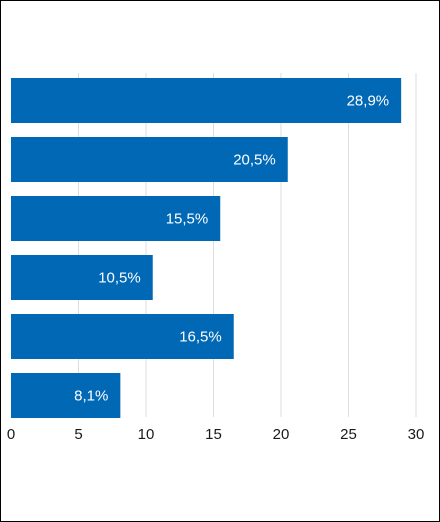  I want to click on x-tick-label: 15, so click(213, 434).